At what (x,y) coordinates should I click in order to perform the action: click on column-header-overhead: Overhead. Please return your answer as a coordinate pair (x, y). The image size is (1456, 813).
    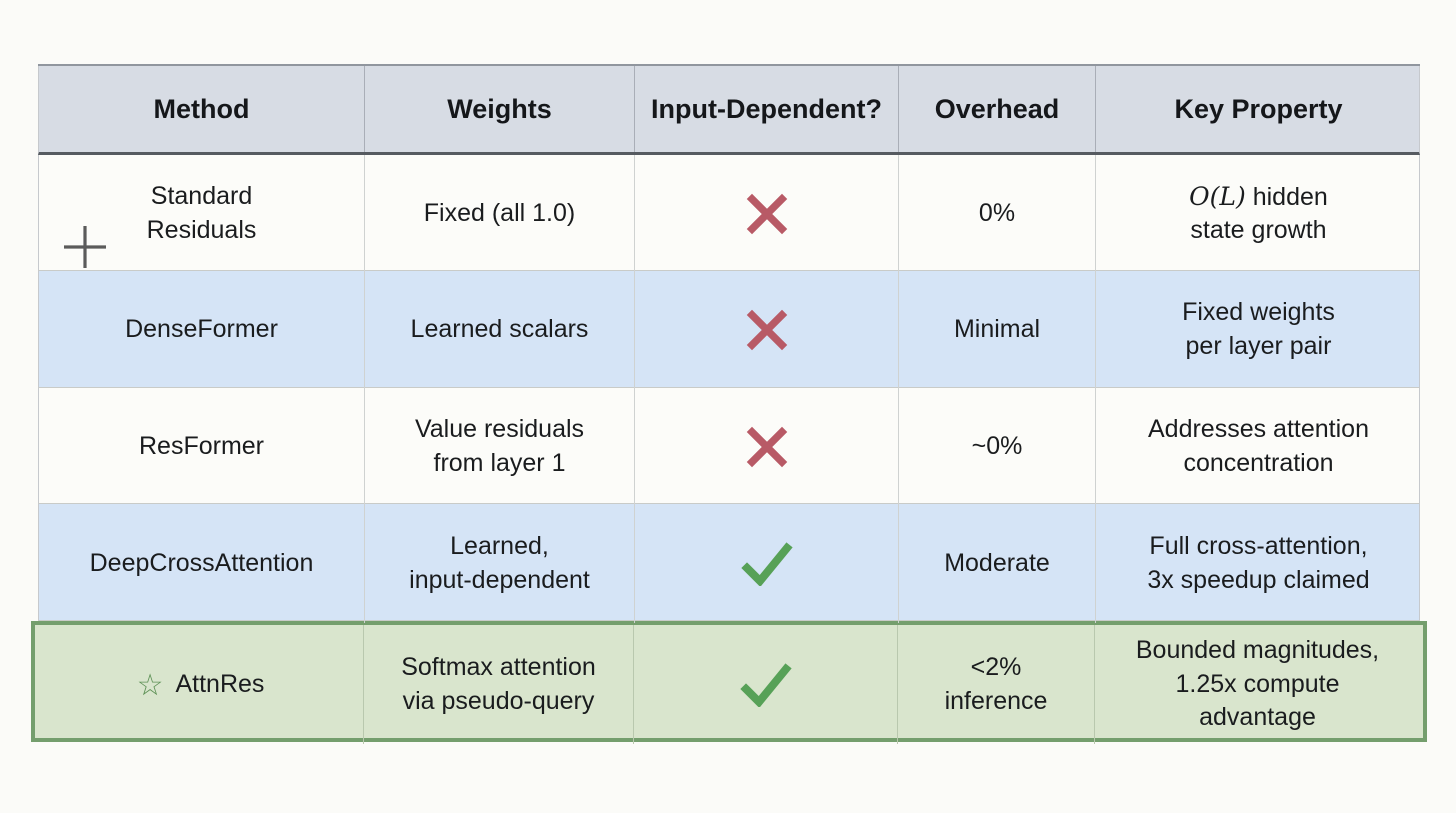
    Looking at the image, I should click on (997, 109).